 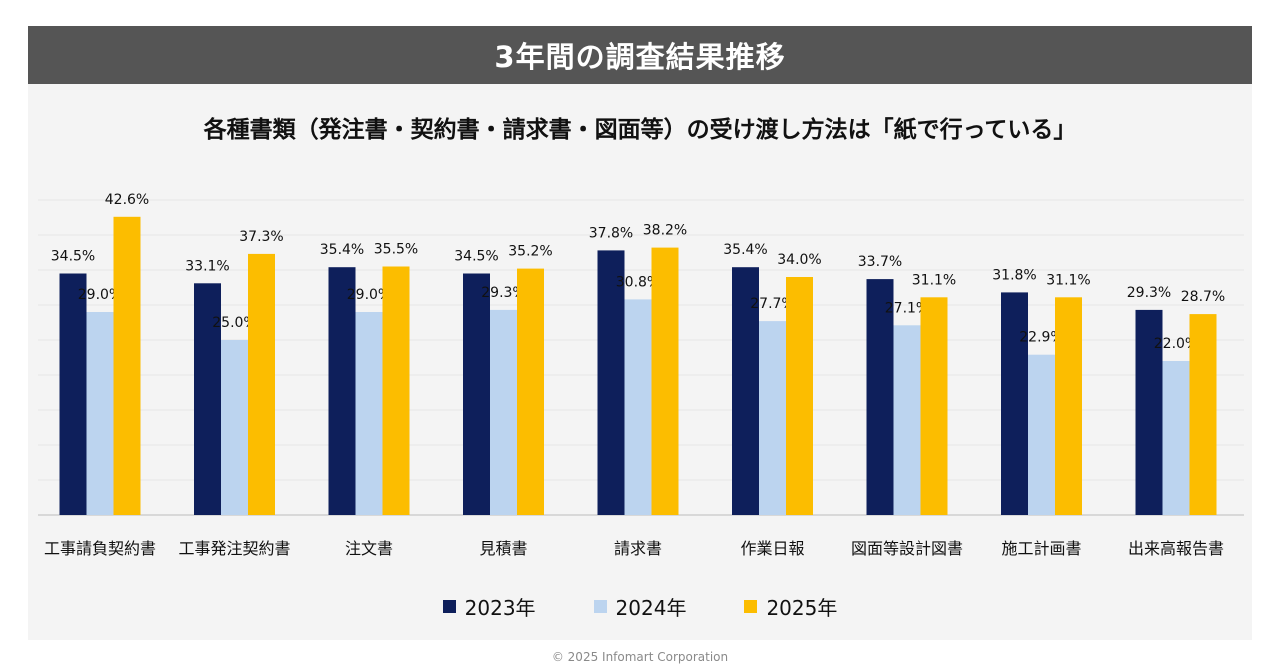 I want to click on chart-title: 各種書類（発注書・契約書・請求書・図面等）の受け渡し方法は「紙で行っている」, so click(x=640, y=130).